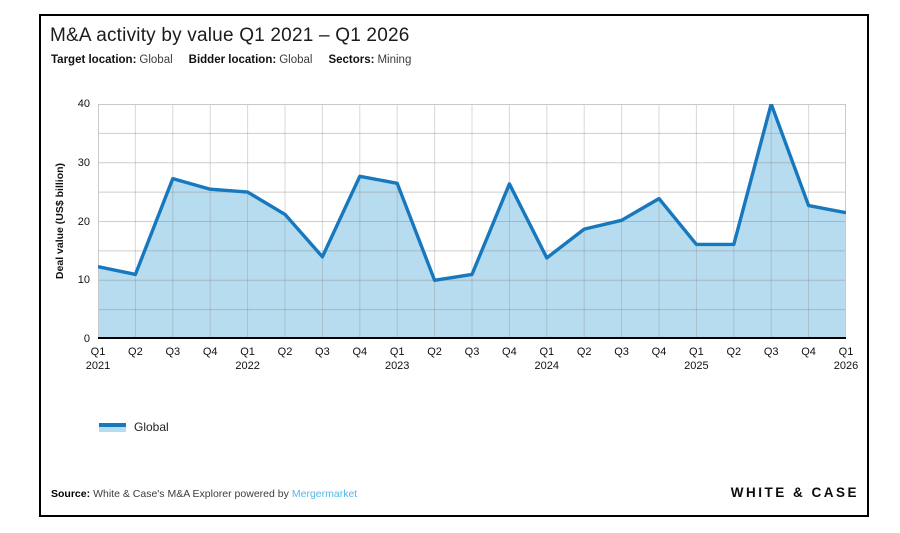 The image size is (900, 533). I want to click on x-tick-label: Q1 2021, so click(98, 359).